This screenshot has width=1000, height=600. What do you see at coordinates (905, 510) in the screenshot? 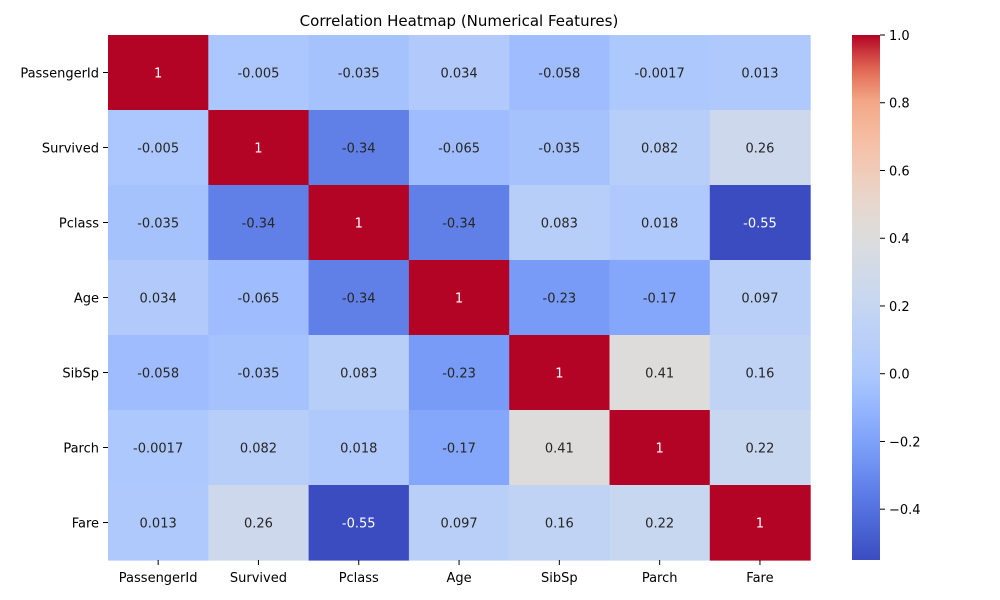
I see `colorbar-tick-label: −0.4` at bounding box center [905, 510].